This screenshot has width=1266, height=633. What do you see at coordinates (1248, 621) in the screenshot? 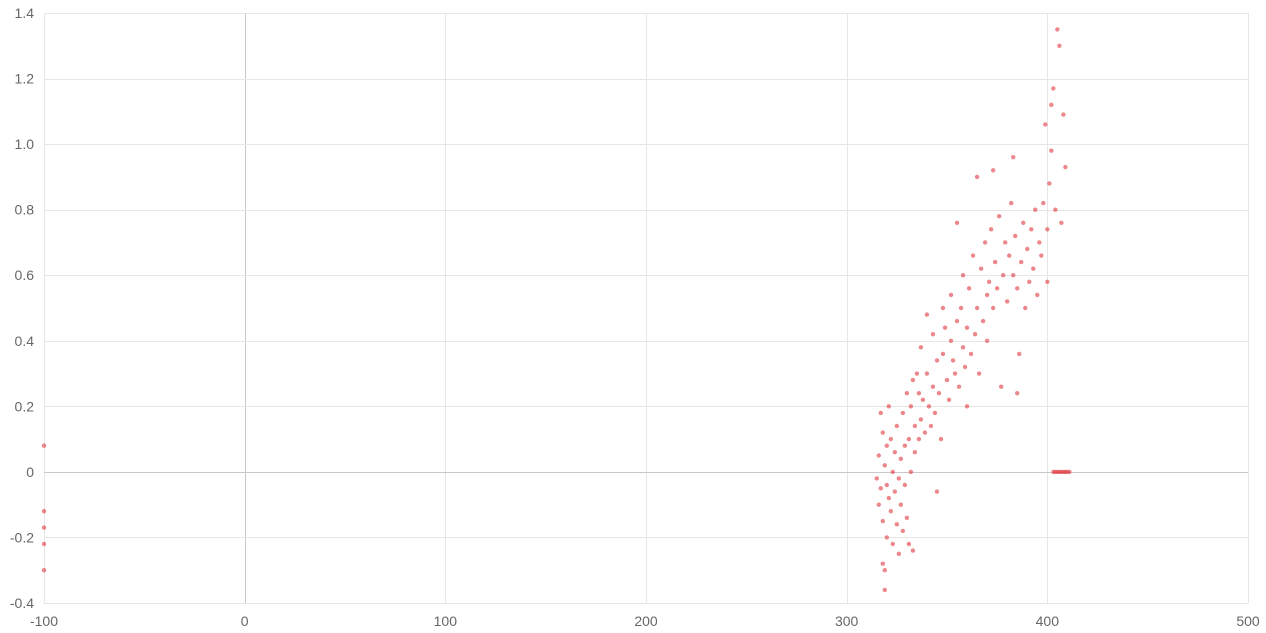
I see `x-tick-label: 500` at bounding box center [1248, 621].